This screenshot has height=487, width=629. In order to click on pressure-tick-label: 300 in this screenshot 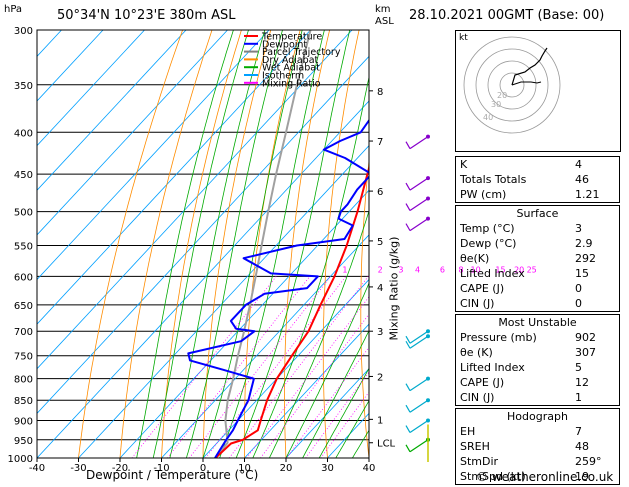, I will do `click(23, 31)`.